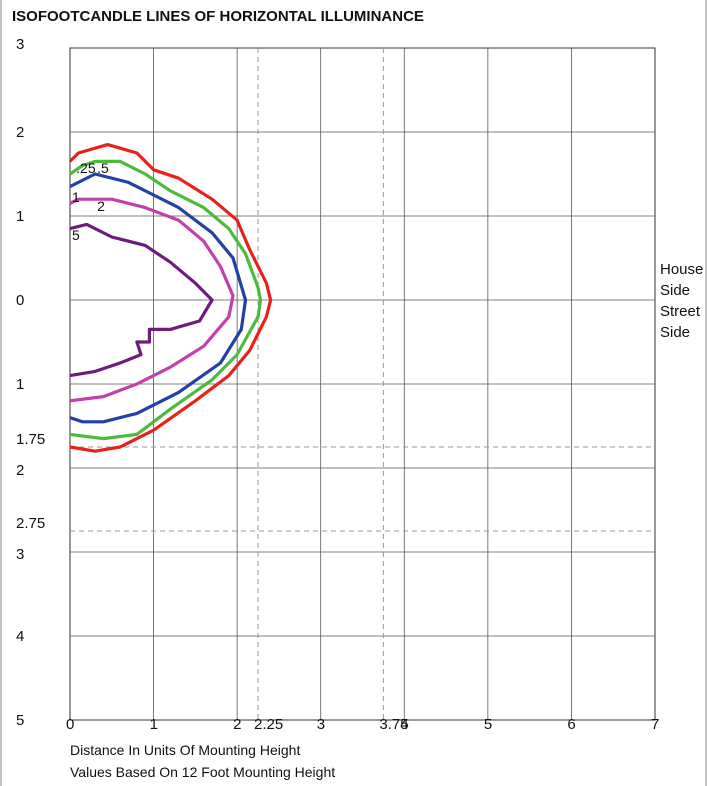  Describe the element at coordinates (31, 439) in the screenshot. I see `y-tick-label: 1.75` at that location.